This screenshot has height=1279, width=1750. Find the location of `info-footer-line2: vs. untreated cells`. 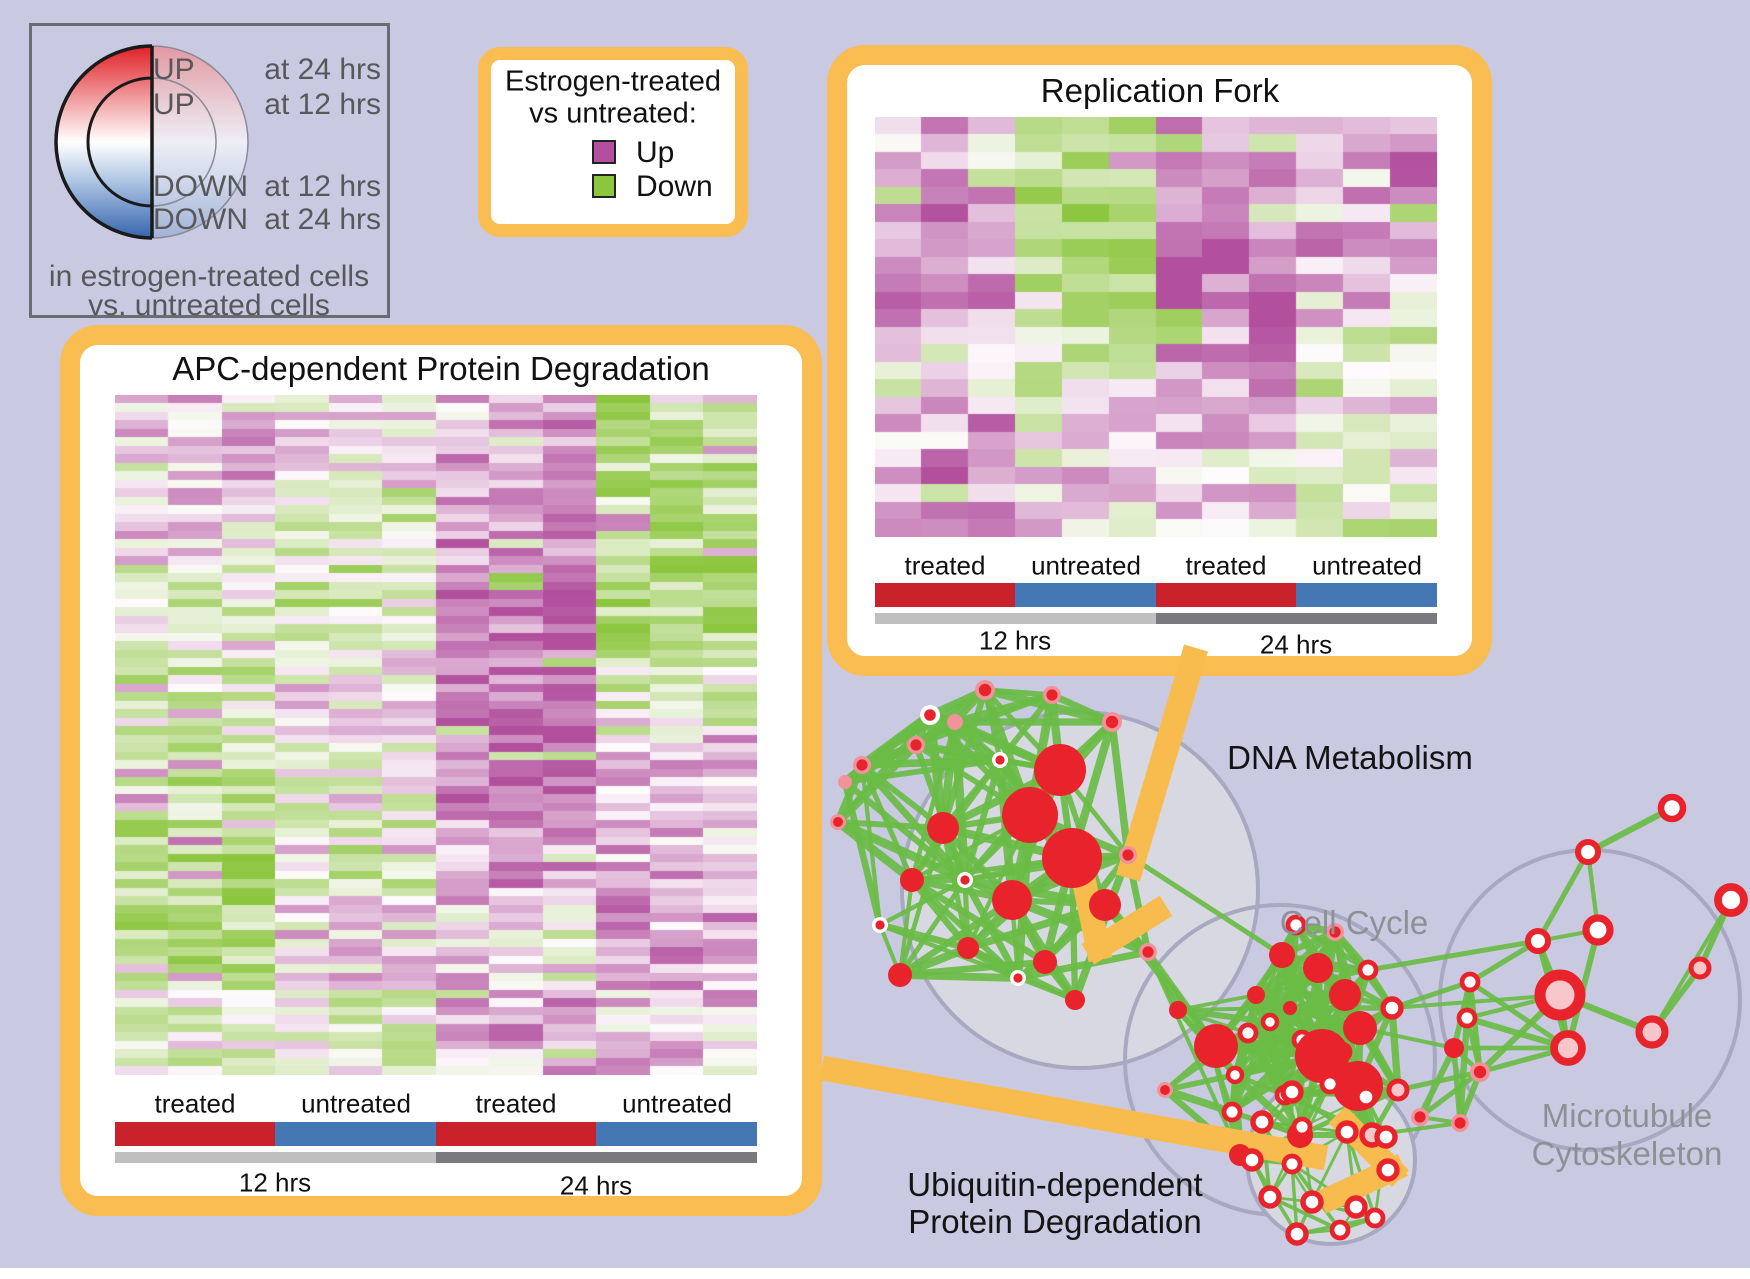

info-footer-line2: vs. untreated cells is located at coordinates (209, 305).